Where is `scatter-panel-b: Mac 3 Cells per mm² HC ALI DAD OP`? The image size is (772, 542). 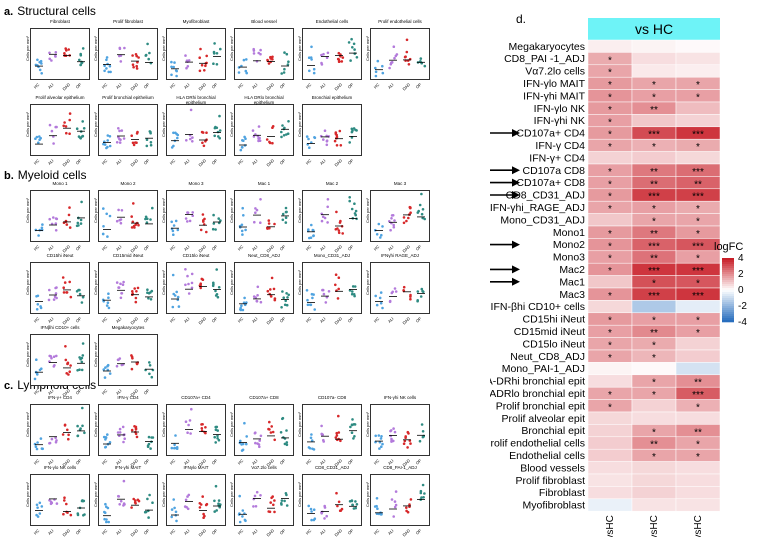 scatter-panel-b: Mac 3 Cells per mm² HC ALI DAD OP is located at coordinates (397, 217).